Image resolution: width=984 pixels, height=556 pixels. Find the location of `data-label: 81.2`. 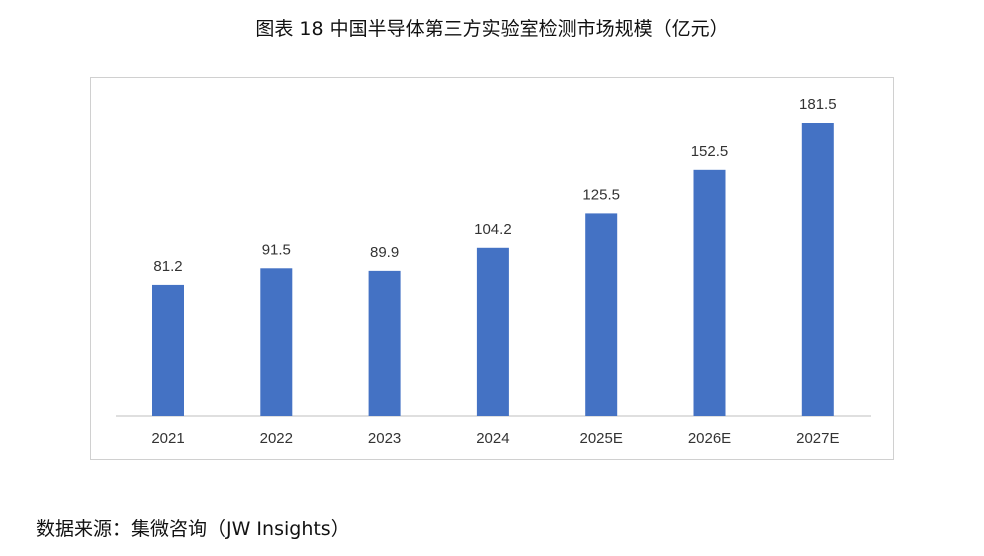

data-label: 81.2 is located at coordinates (167, 266).